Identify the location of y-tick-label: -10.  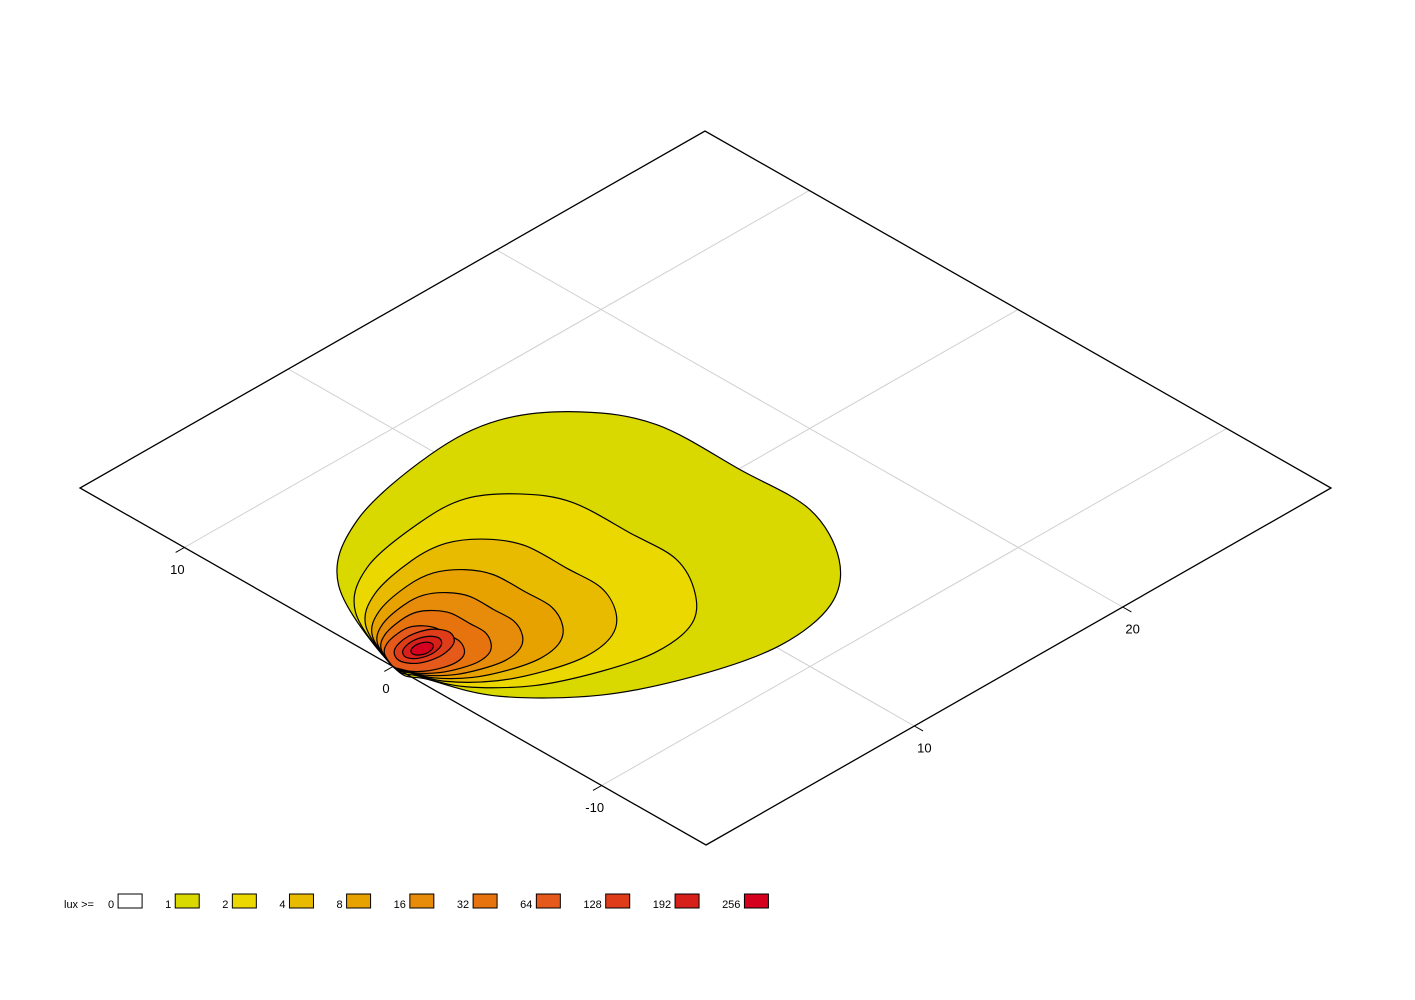
(594, 807).